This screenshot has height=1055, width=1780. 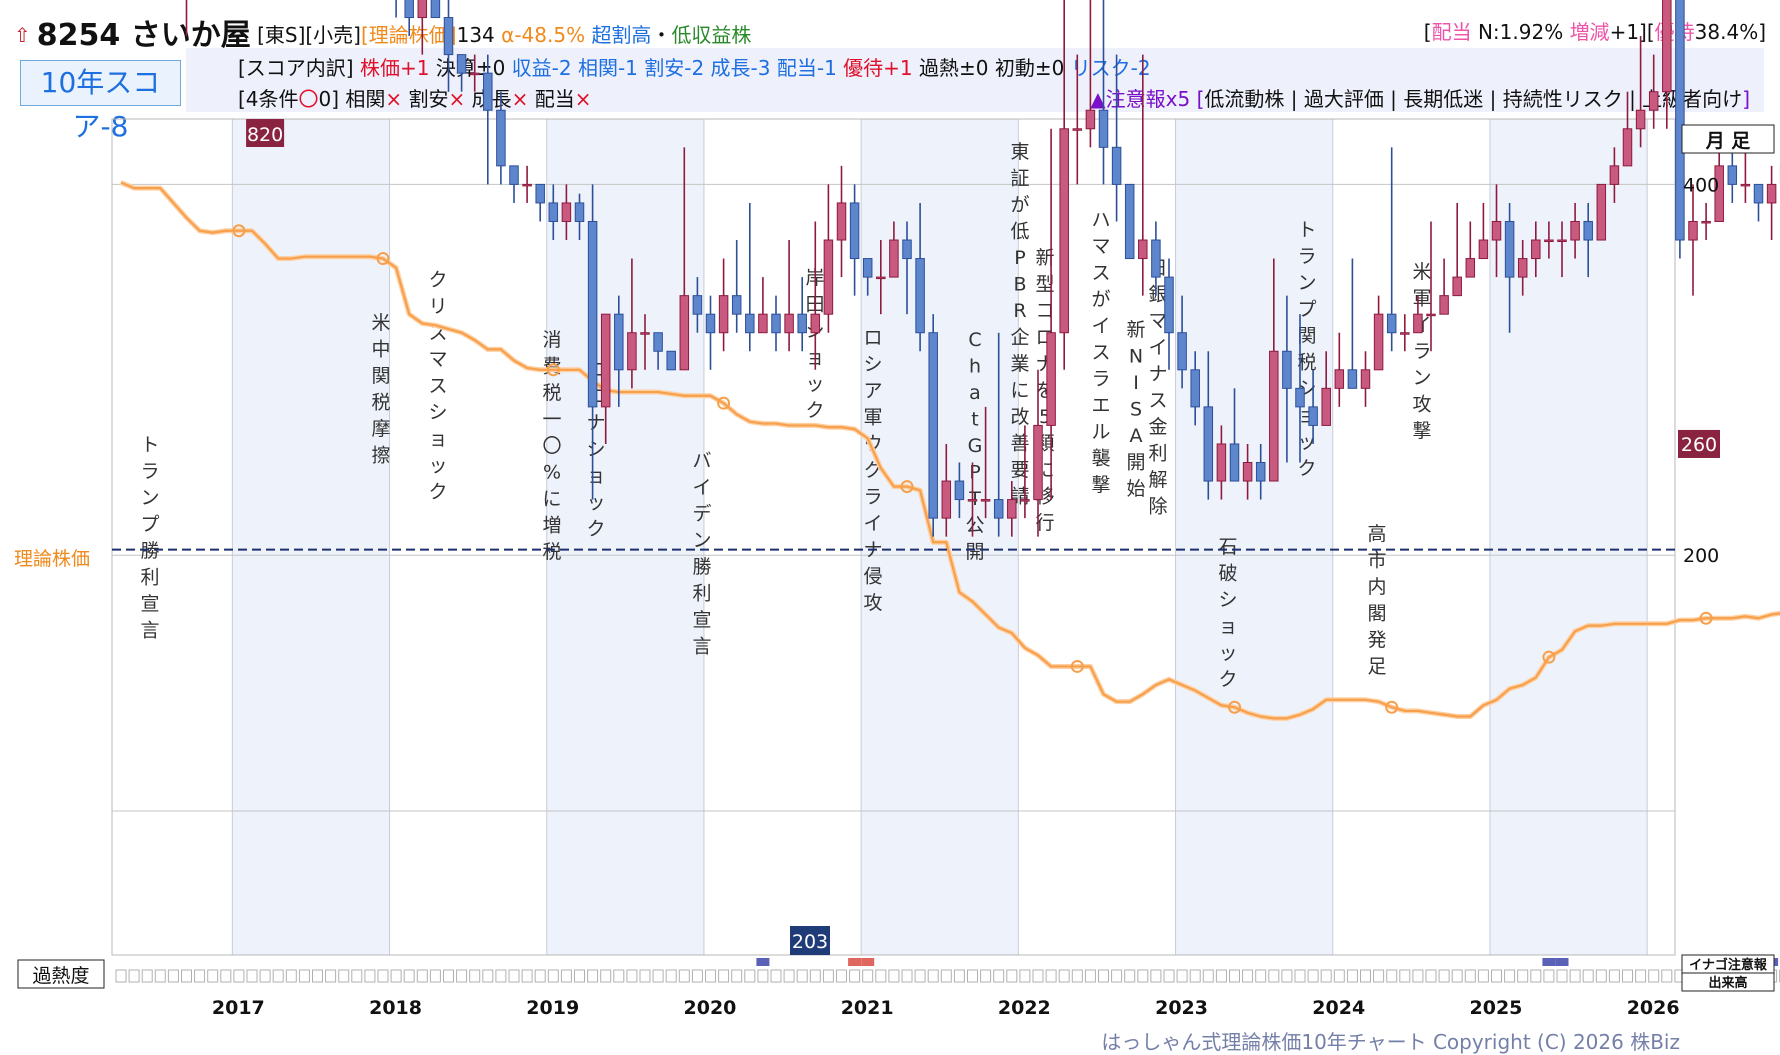 What do you see at coordinates (52, 559) in the screenshot?
I see `theory-axis-label: 理論株価` at bounding box center [52, 559].